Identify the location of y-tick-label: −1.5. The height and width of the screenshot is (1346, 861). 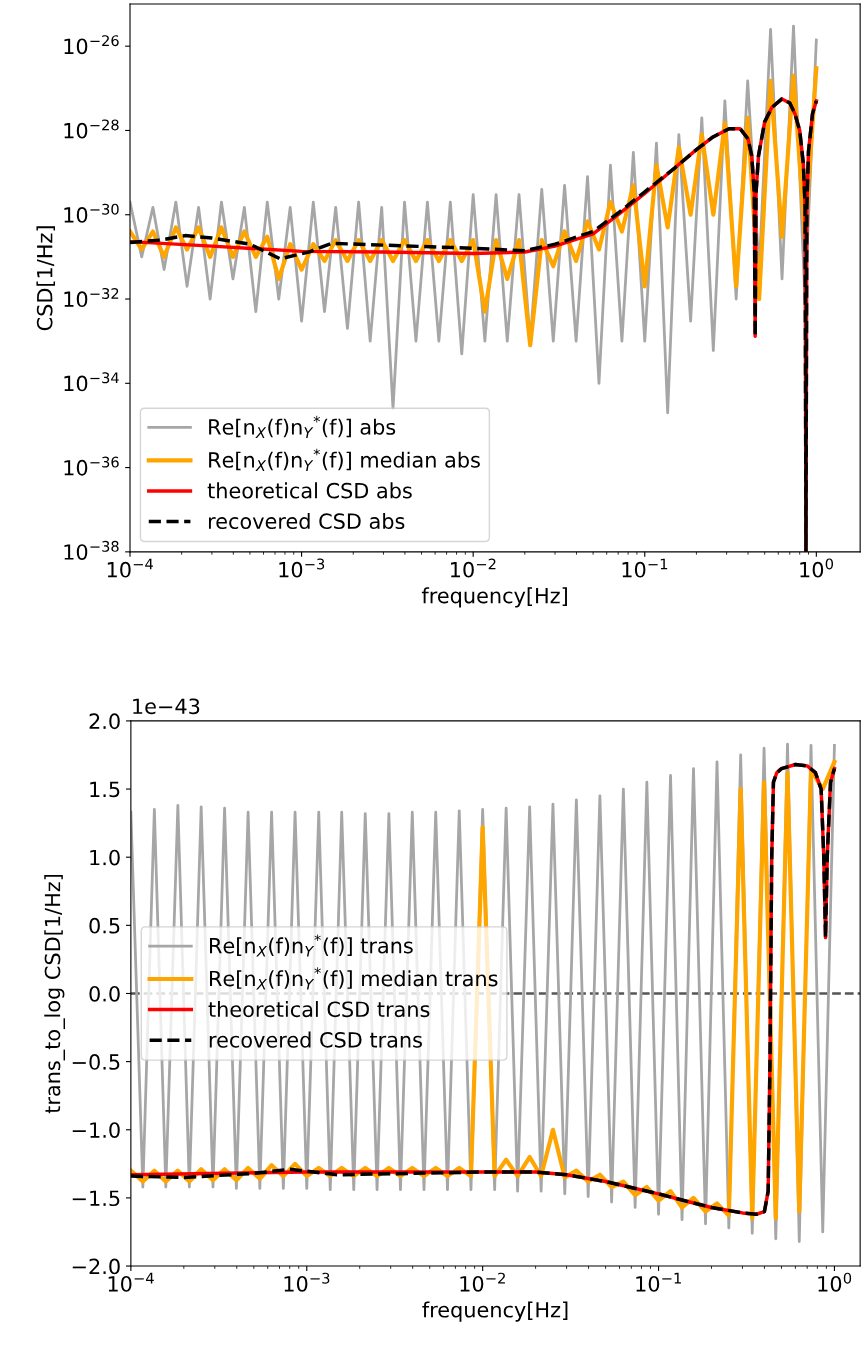
(96, 1198).